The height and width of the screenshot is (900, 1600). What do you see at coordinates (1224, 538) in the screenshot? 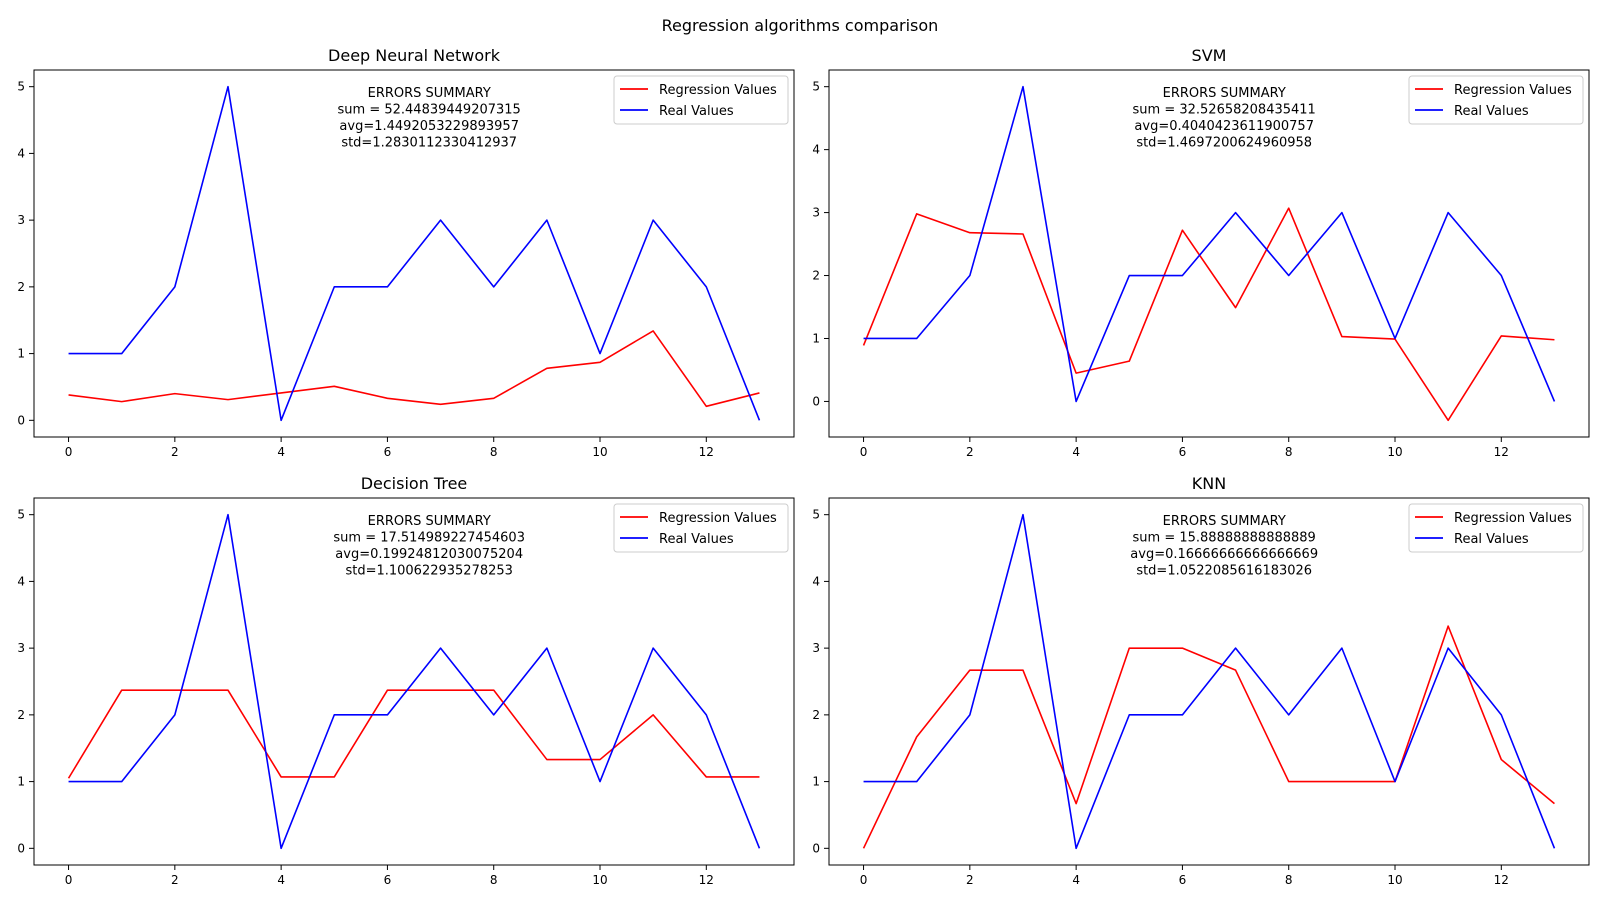
I see `errors-summary-line: sum = 15.88888888888889` at bounding box center [1224, 538].